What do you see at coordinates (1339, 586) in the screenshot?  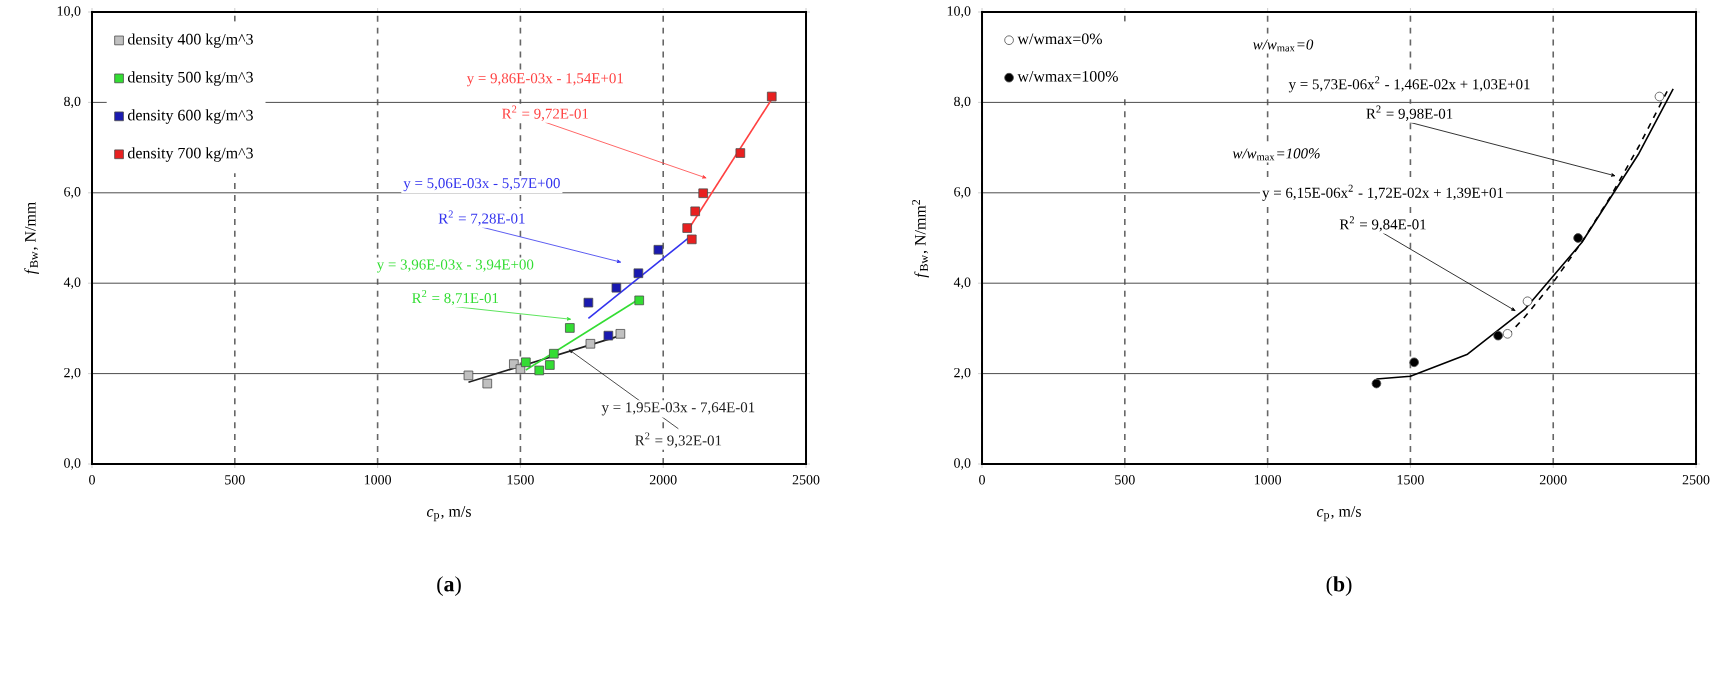 I see `text: (b)` at bounding box center [1339, 586].